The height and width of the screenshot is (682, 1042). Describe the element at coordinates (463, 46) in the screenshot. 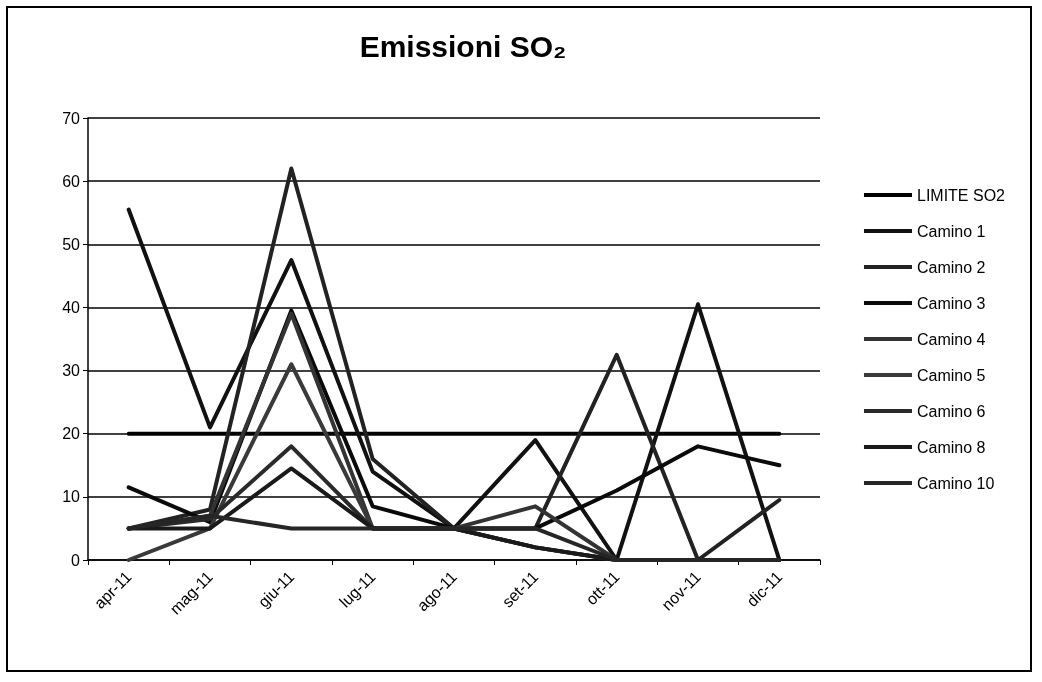

I see `chart-title: Emissioni SO₂` at that location.